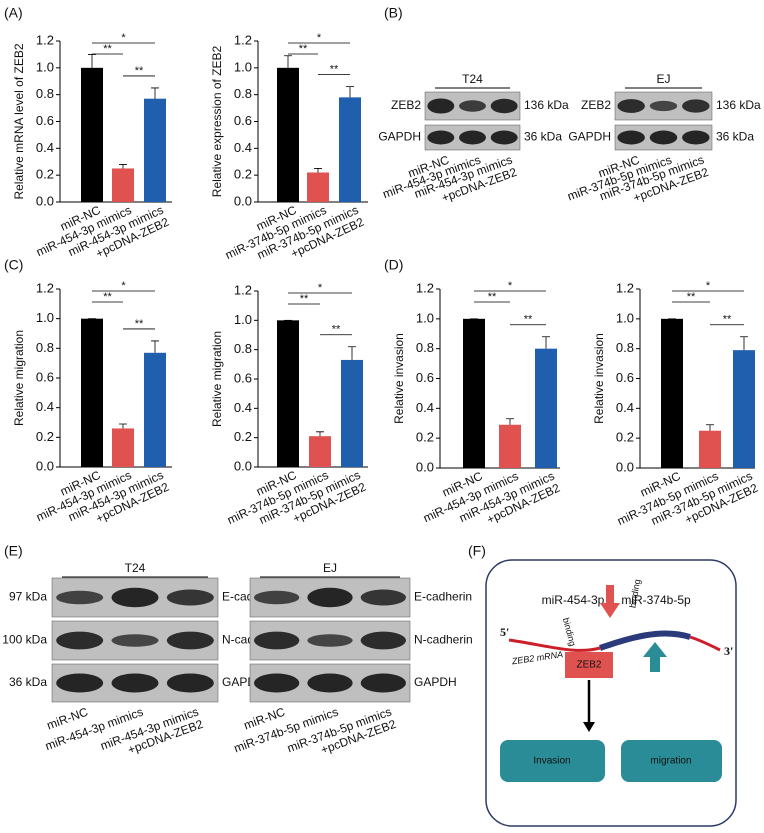 The width and height of the screenshot is (764, 833). I want to click on panel-label: (B), so click(393, 13).